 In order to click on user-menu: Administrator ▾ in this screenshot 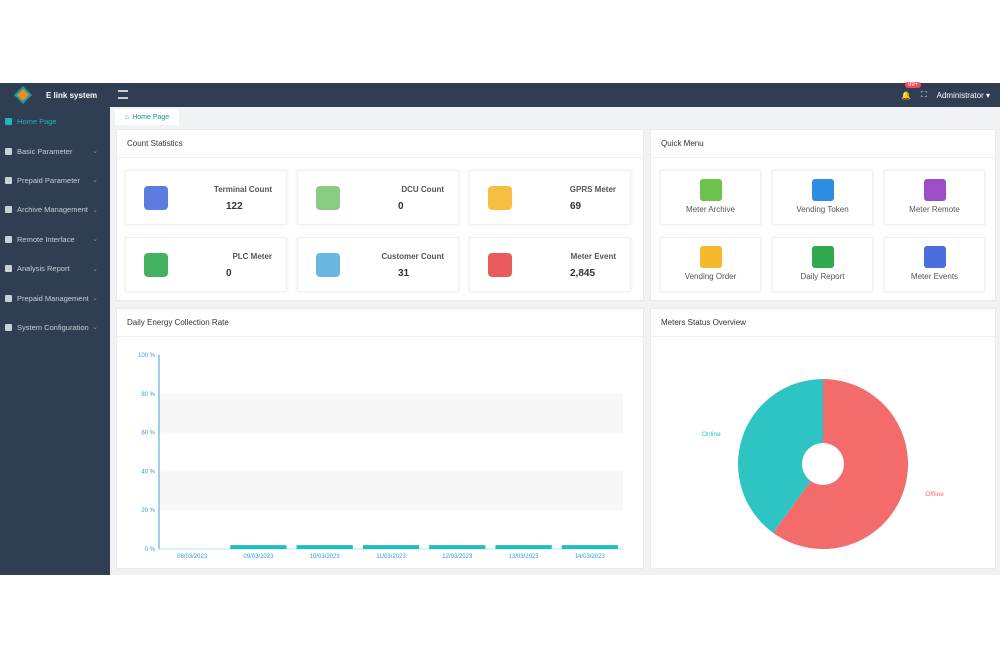, I will do `click(963, 95)`.